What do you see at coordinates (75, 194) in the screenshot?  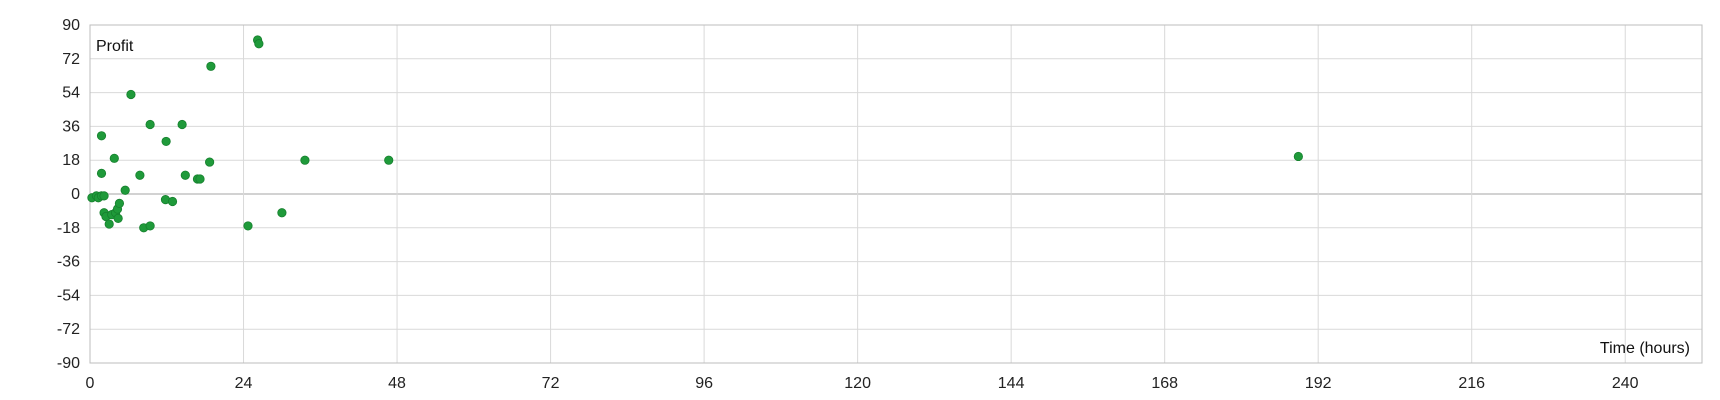 I see `y-tick-label: 0` at bounding box center [75, 194].